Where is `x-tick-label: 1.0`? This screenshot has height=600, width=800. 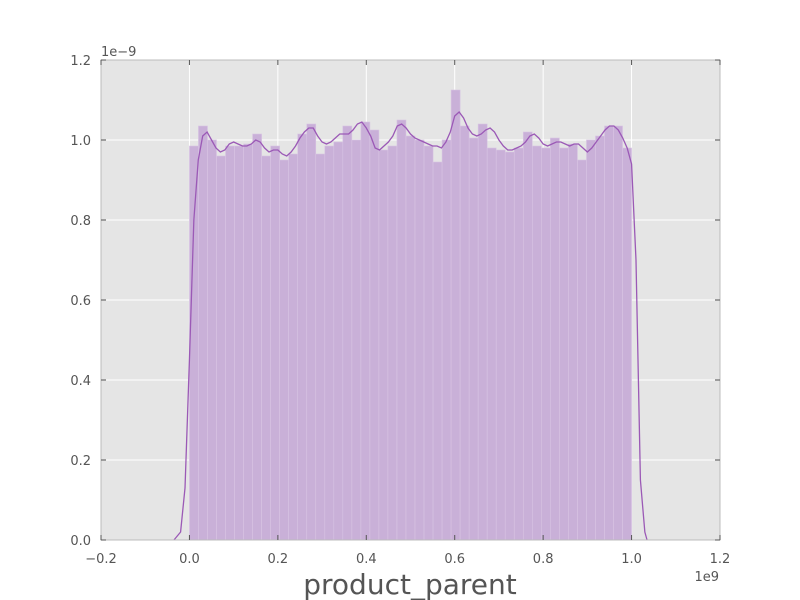
x-tick-label: 1.0 is located at coordinates (631, 559).